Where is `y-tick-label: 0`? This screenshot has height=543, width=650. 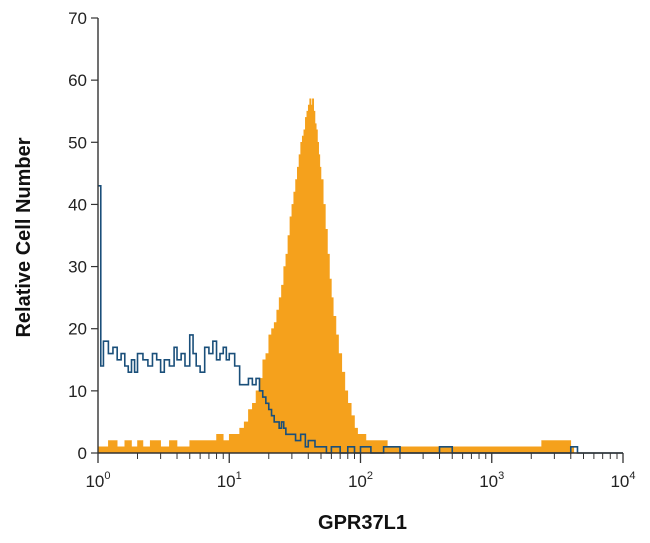
y-tick-label: 0 is located at coordinates (82, 453).